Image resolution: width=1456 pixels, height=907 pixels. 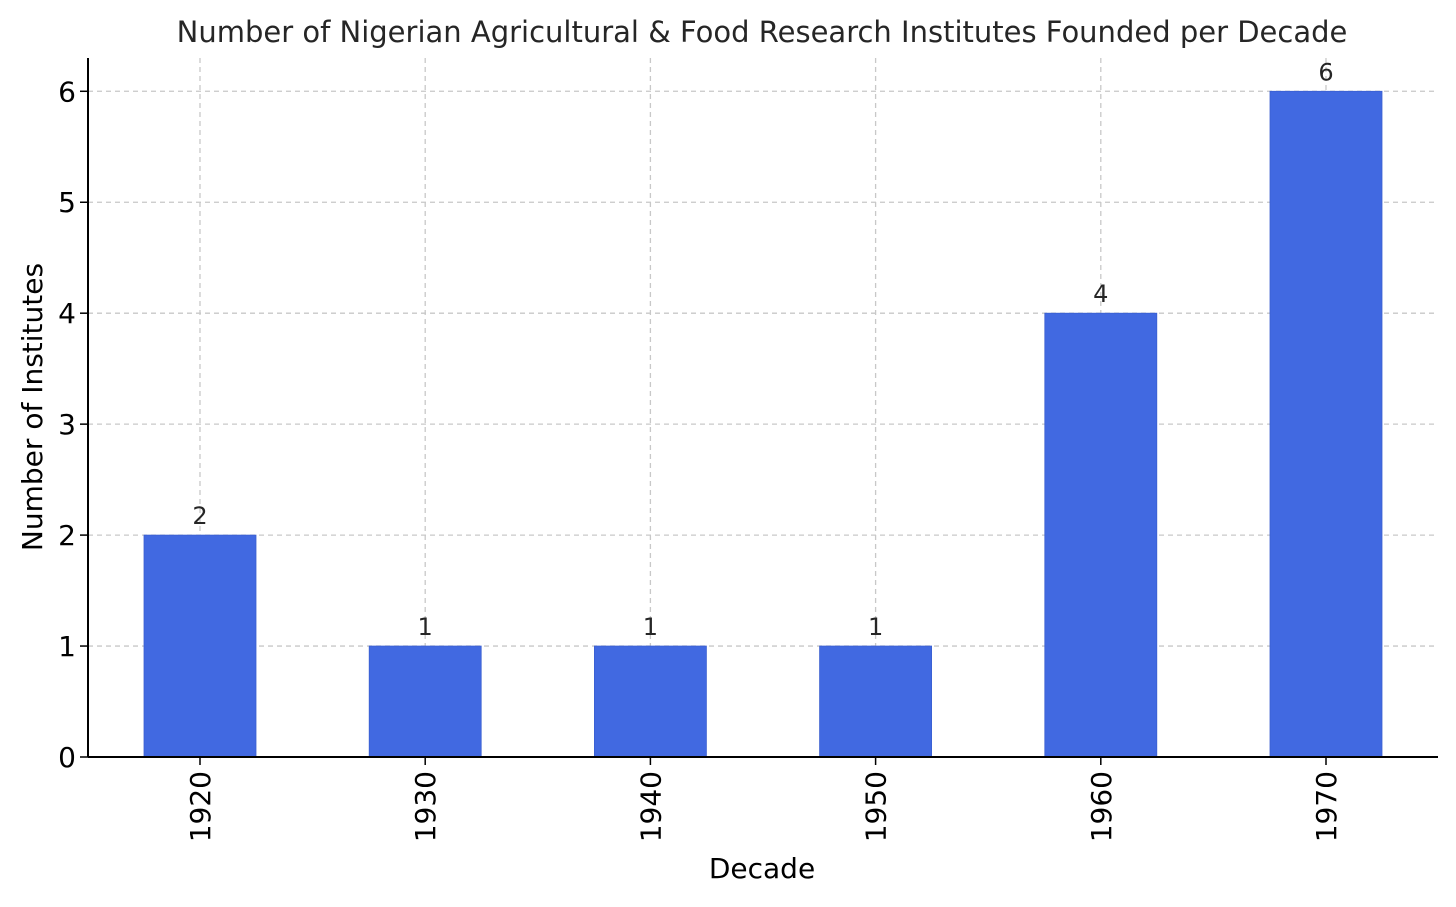 I want to click on y-axis-label: Number of Institutes, so click(x=32, y=407).